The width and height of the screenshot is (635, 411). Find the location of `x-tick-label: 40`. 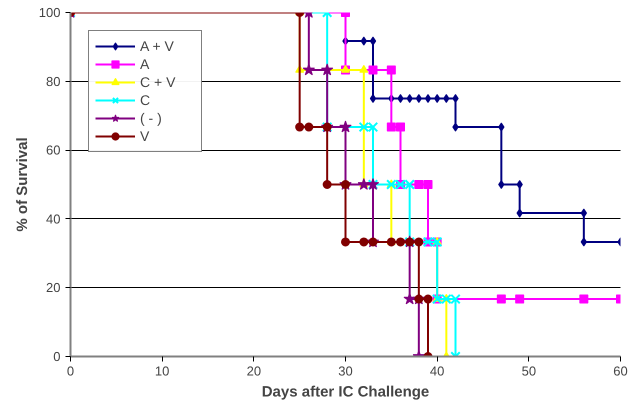

x-tick-label: 40 is located at coordinates (437, 371).